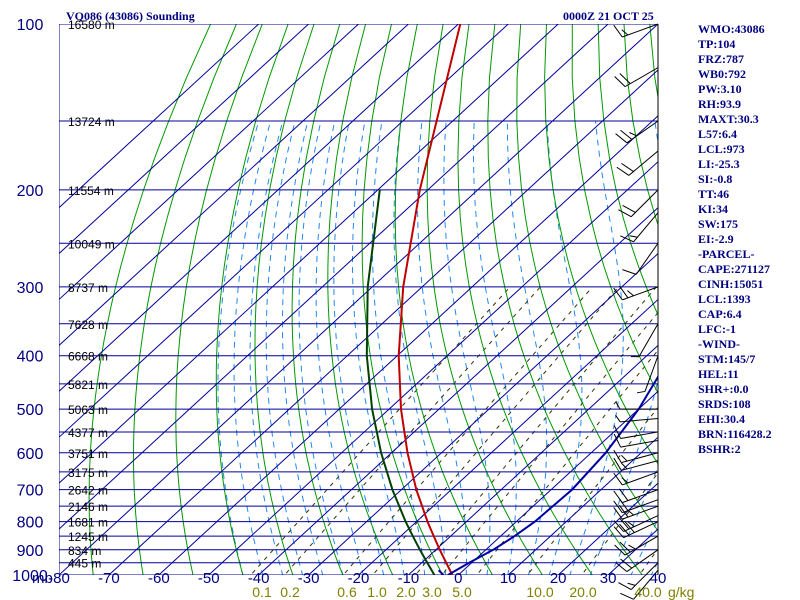  I want to click on temperature-tick-label: -30, so click(309, 578).